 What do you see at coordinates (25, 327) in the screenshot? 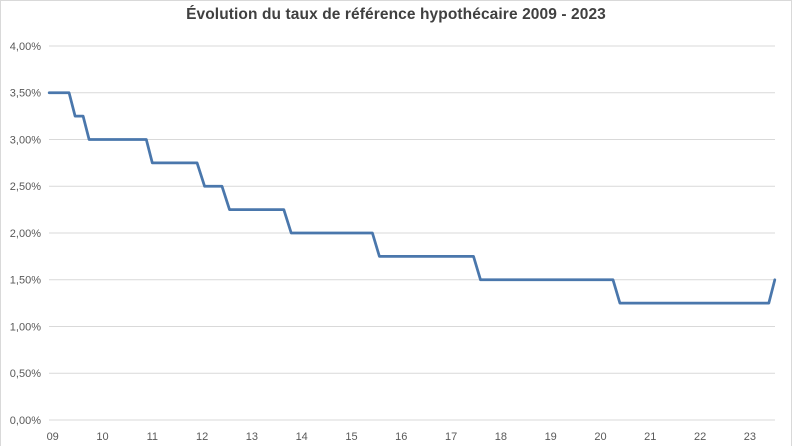
I see `y-axis-tick-label: 1,00%` at bounding box center [25, 327].